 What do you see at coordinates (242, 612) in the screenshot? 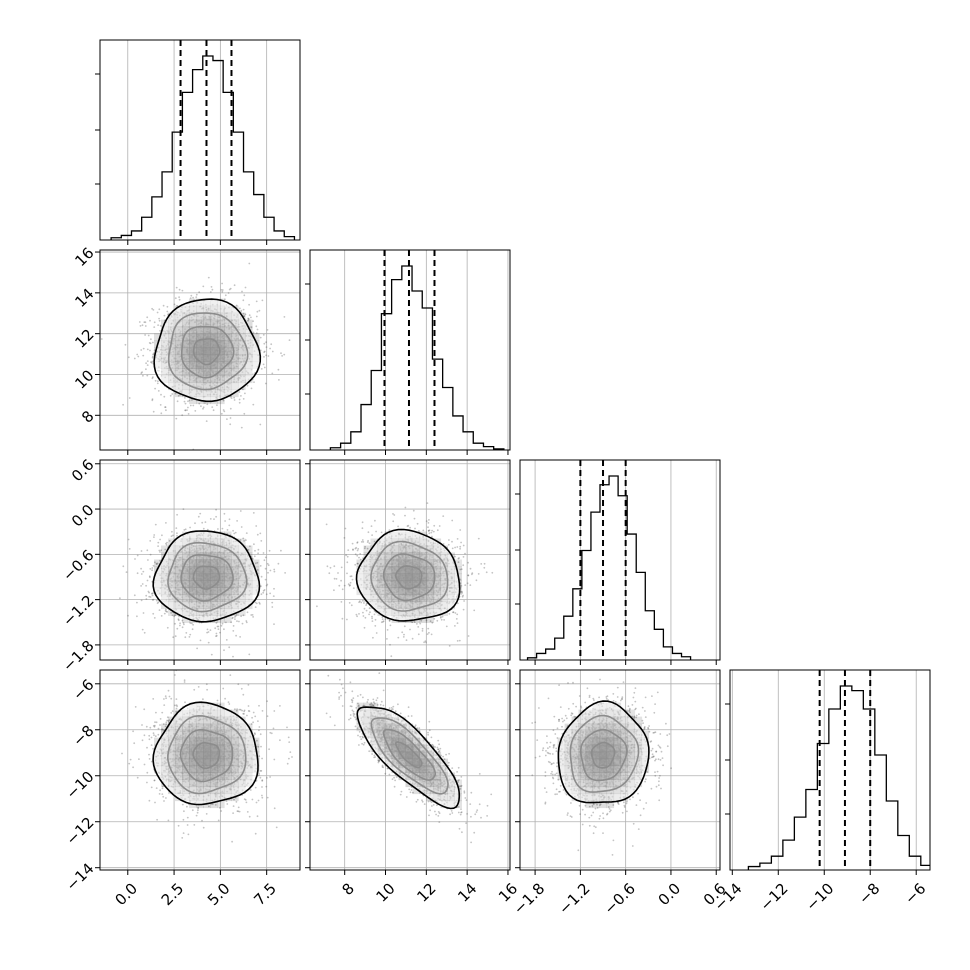
I see `density-cell` at bounding box center [242, 612].